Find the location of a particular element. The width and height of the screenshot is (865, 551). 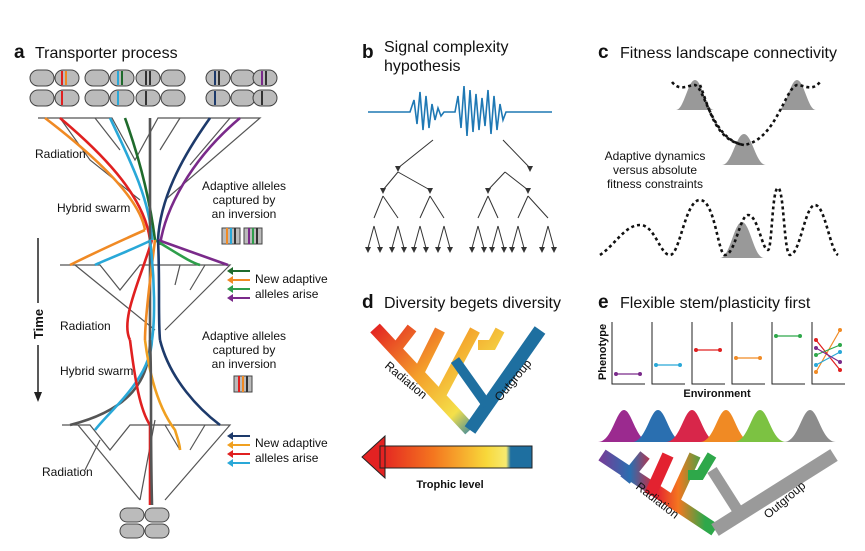

panel-b-letter: b is located at coordinates (368, 52).